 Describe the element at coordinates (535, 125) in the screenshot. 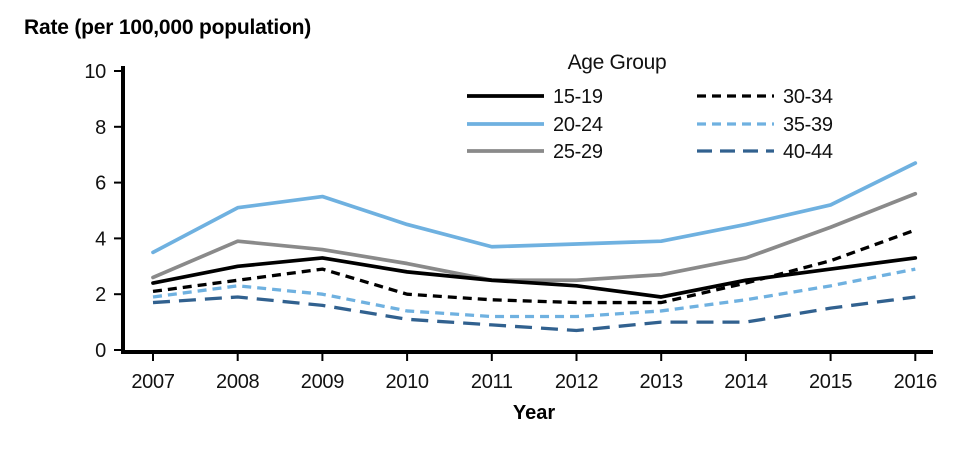

I see `legend-item-20-24: 20-24` at that location.